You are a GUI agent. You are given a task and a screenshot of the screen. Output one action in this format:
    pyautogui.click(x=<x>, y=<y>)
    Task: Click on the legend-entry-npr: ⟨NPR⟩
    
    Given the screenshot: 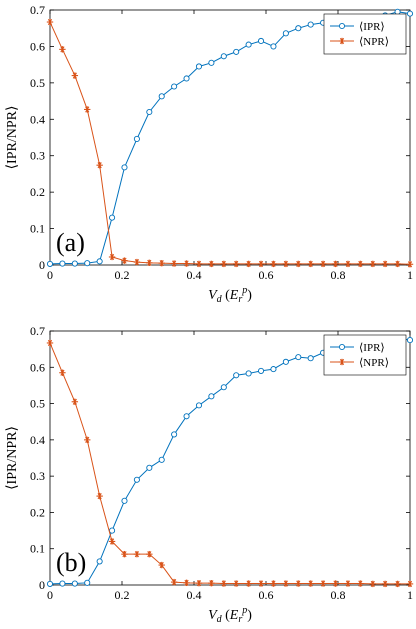 What is the action you would take?
    pyautogui.click(x=359, y=42)
    